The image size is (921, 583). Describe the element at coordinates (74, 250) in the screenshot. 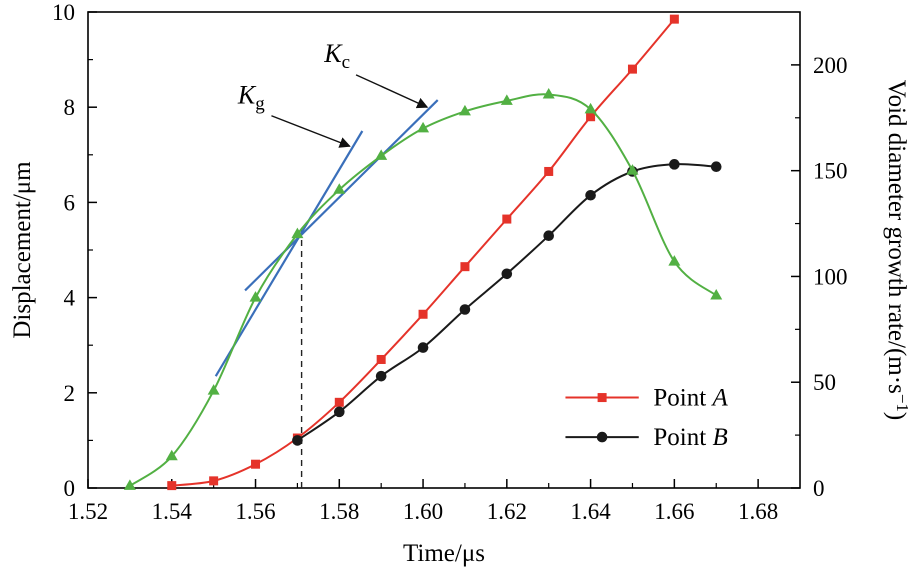

I see `y-left-axis: 0 2 4 6 8 10` at that location.